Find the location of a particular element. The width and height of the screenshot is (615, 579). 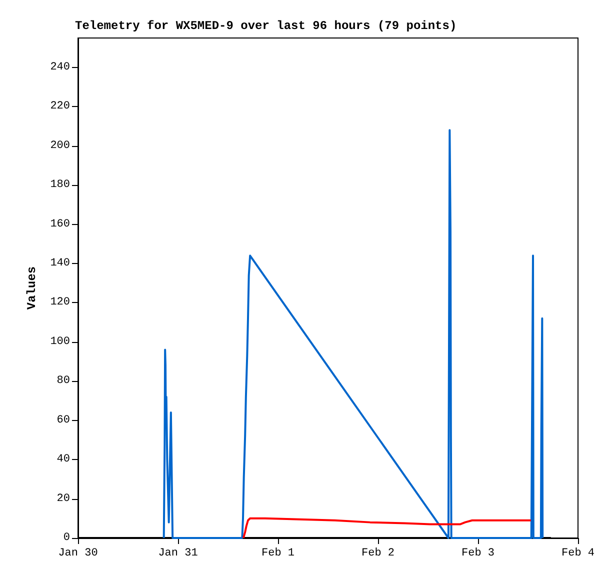

x-tick-label: Feb 1 is located at coordinates (278, 554).